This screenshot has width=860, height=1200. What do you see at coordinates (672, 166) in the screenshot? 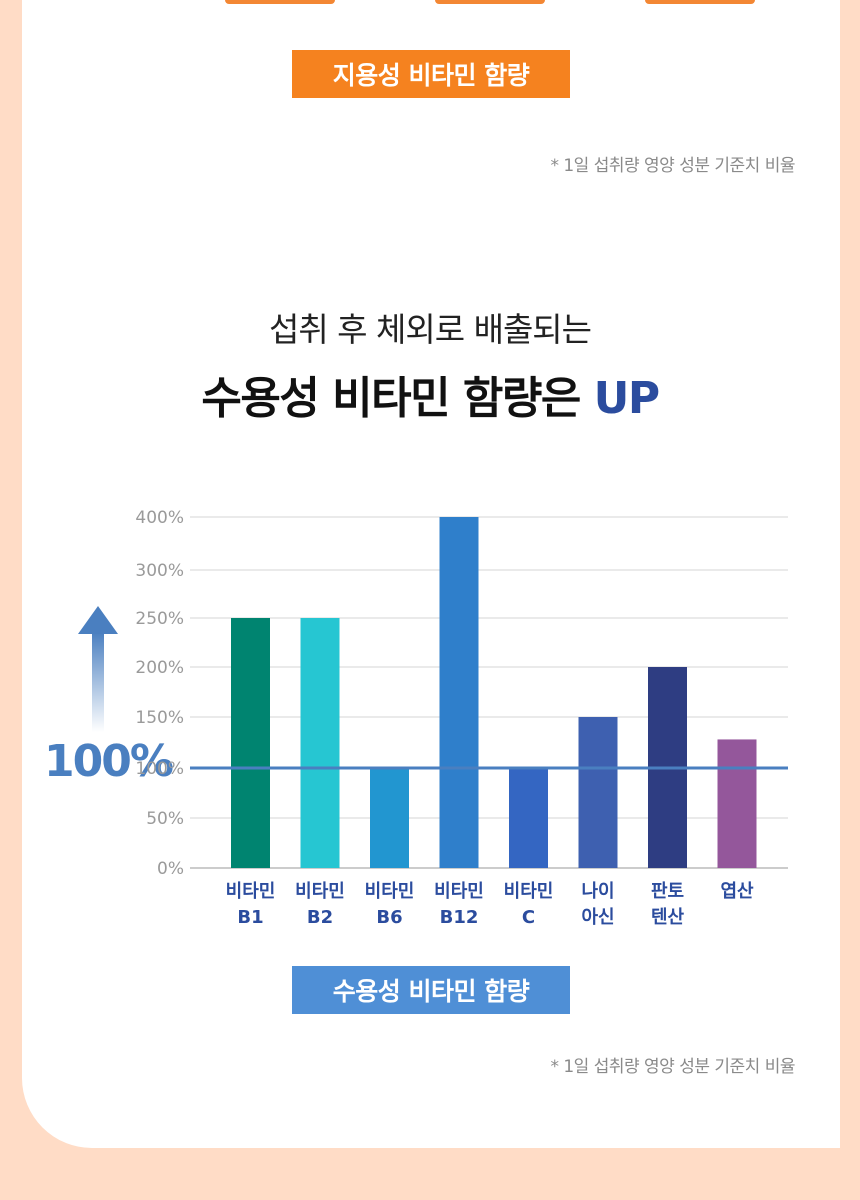
I see `fat-soluble-note: * 1일 섭취량 영양 성분 기준치 비율` at bounding box center [672, 166].